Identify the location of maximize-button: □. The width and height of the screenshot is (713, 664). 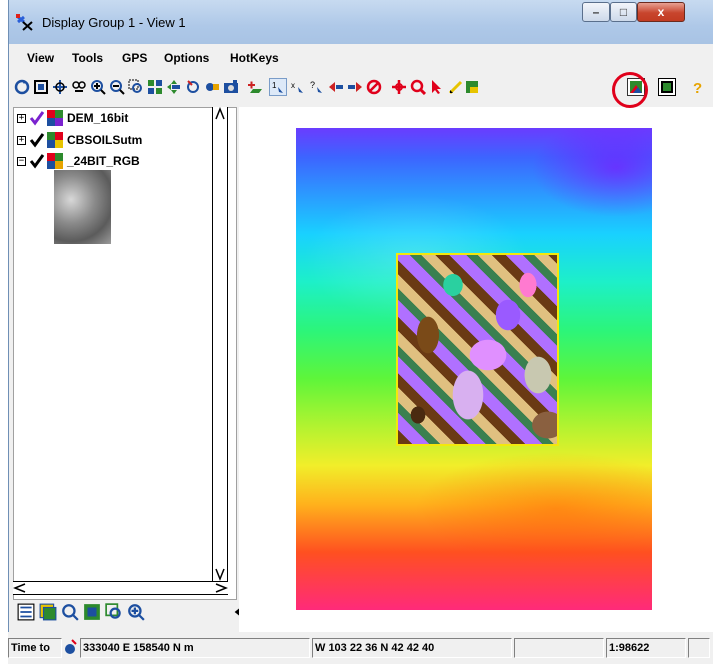
(623, 12).